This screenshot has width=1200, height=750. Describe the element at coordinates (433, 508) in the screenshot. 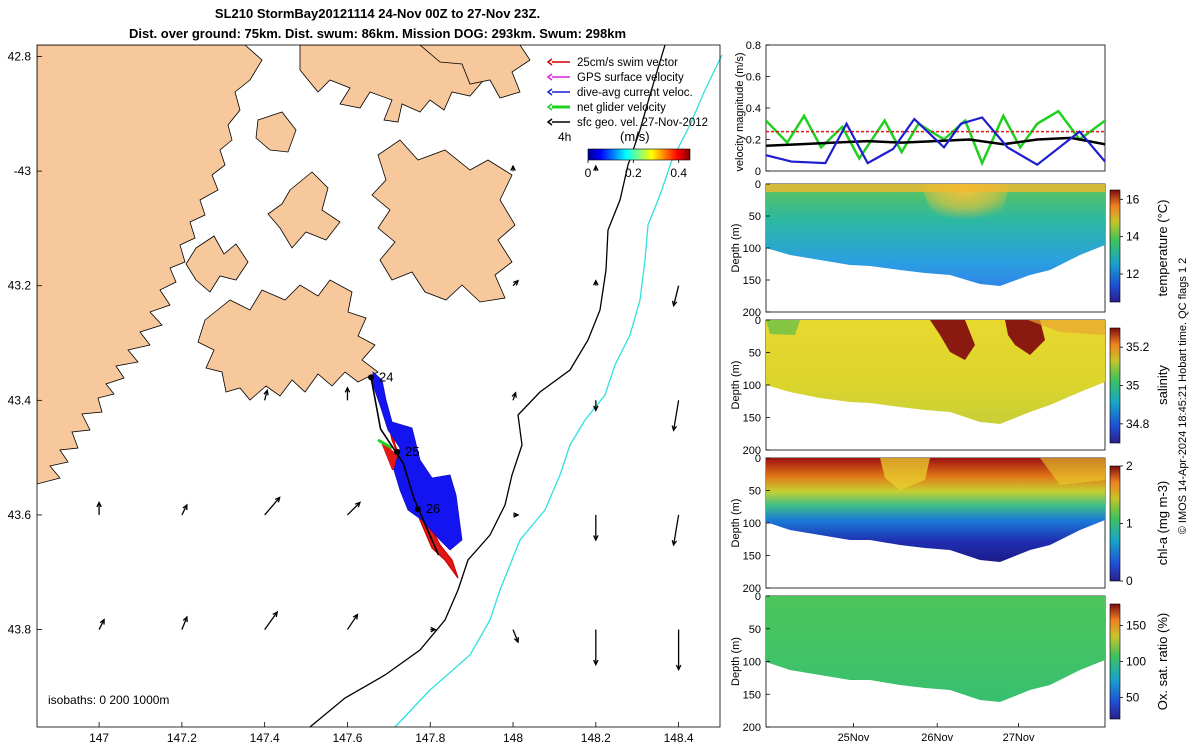

I see `day-marker-label: 26` at that location.